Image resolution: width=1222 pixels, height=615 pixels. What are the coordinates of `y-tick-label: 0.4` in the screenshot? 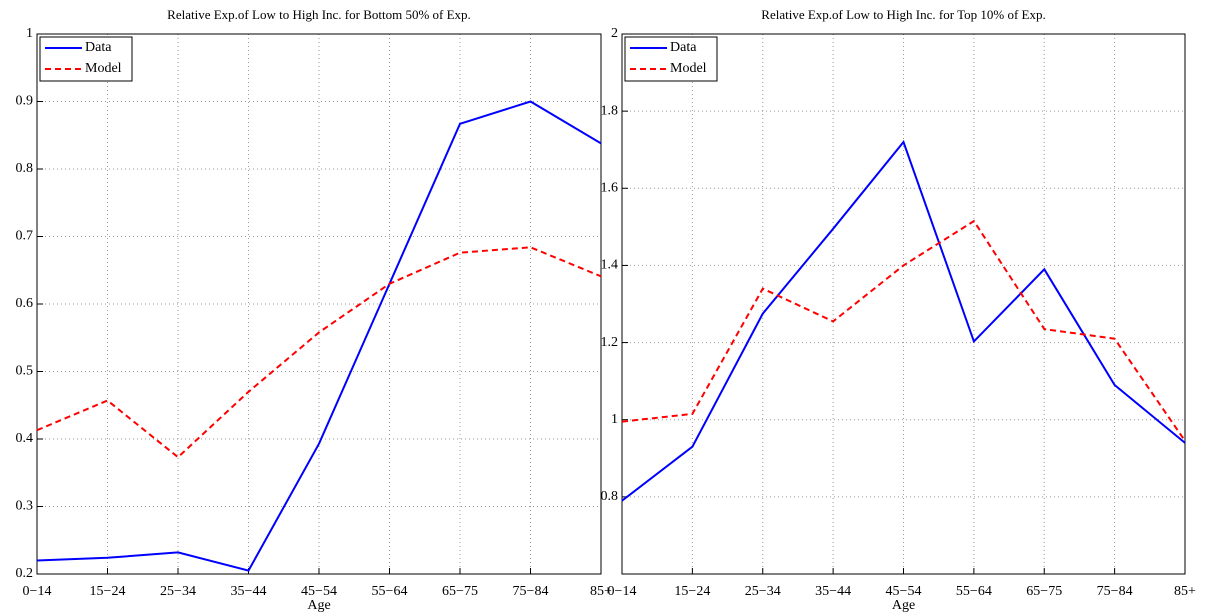 It's located at (25, 438).